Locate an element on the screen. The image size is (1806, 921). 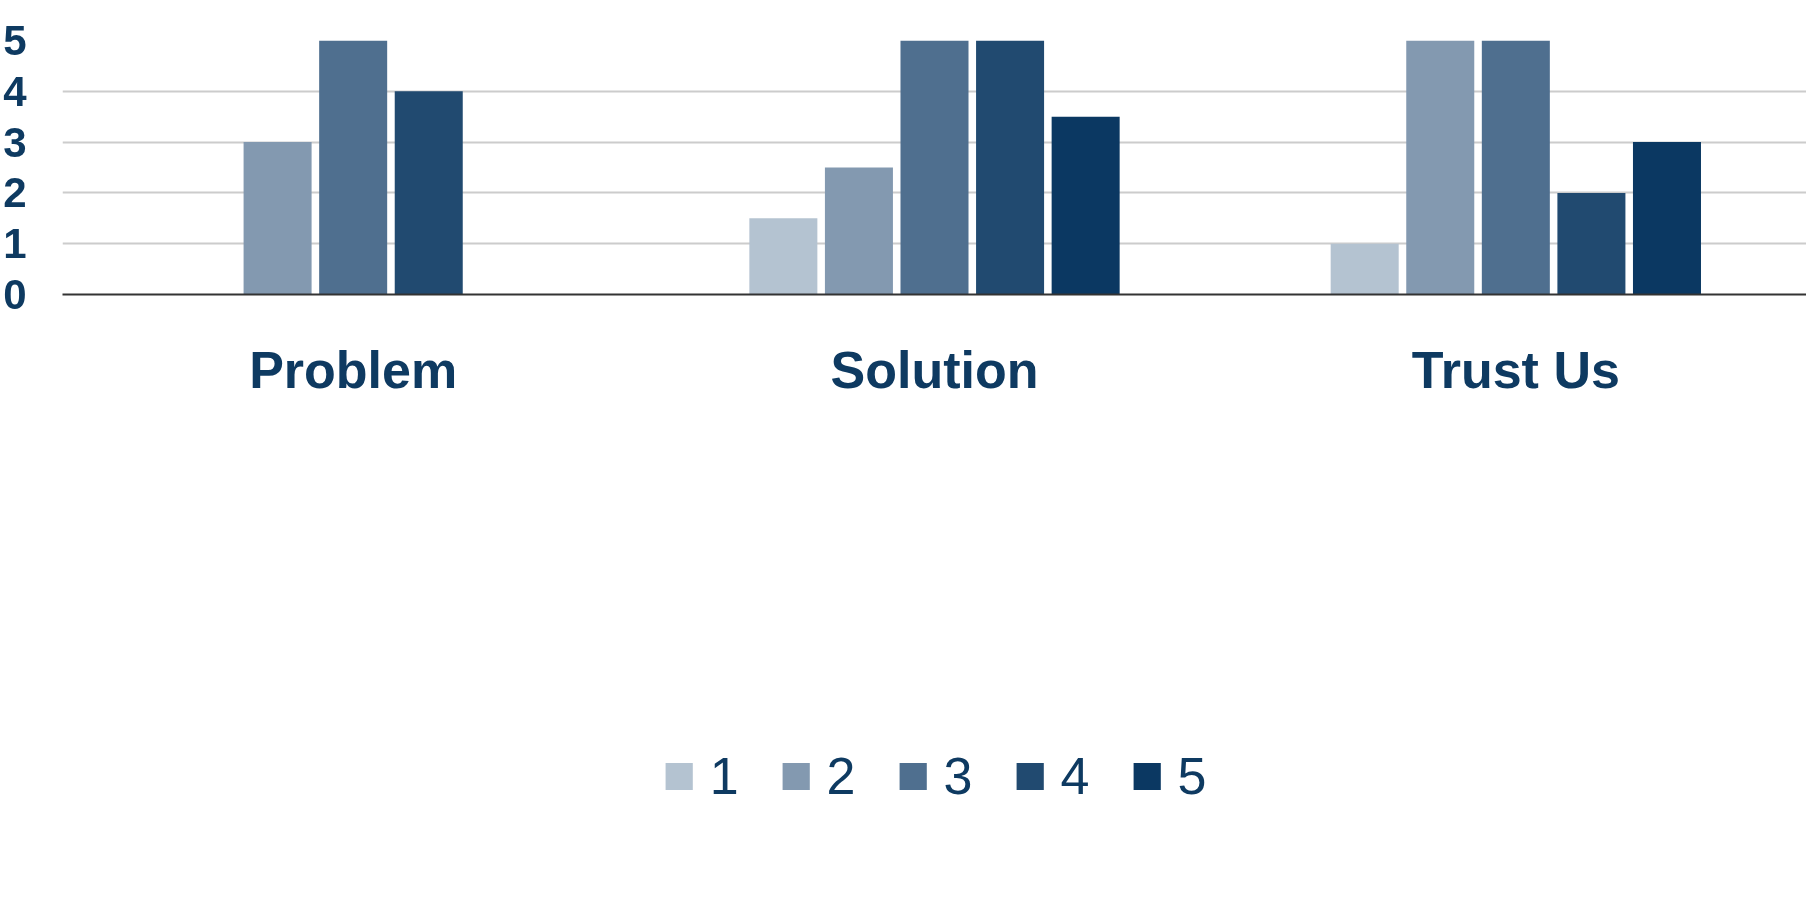
x-tick-label: Problem is located at coordinates (353, 369).